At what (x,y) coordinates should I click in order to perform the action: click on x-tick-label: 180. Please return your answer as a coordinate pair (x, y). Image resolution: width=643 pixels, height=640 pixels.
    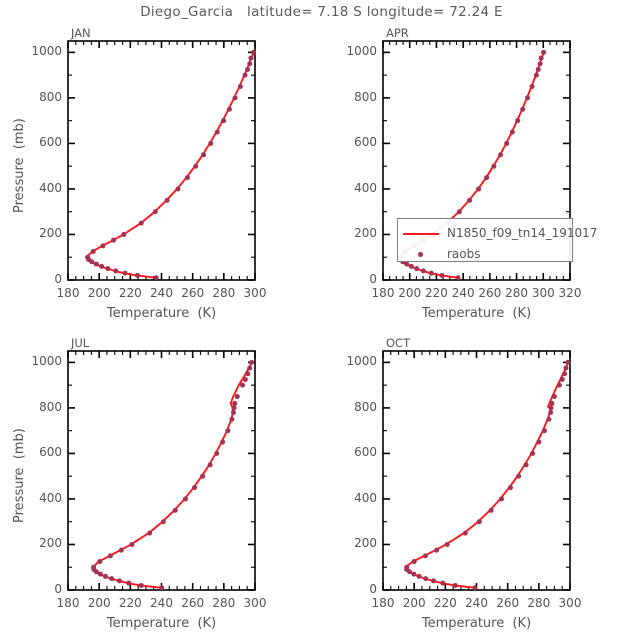
    Looking at the image, I should click on (68, 293).